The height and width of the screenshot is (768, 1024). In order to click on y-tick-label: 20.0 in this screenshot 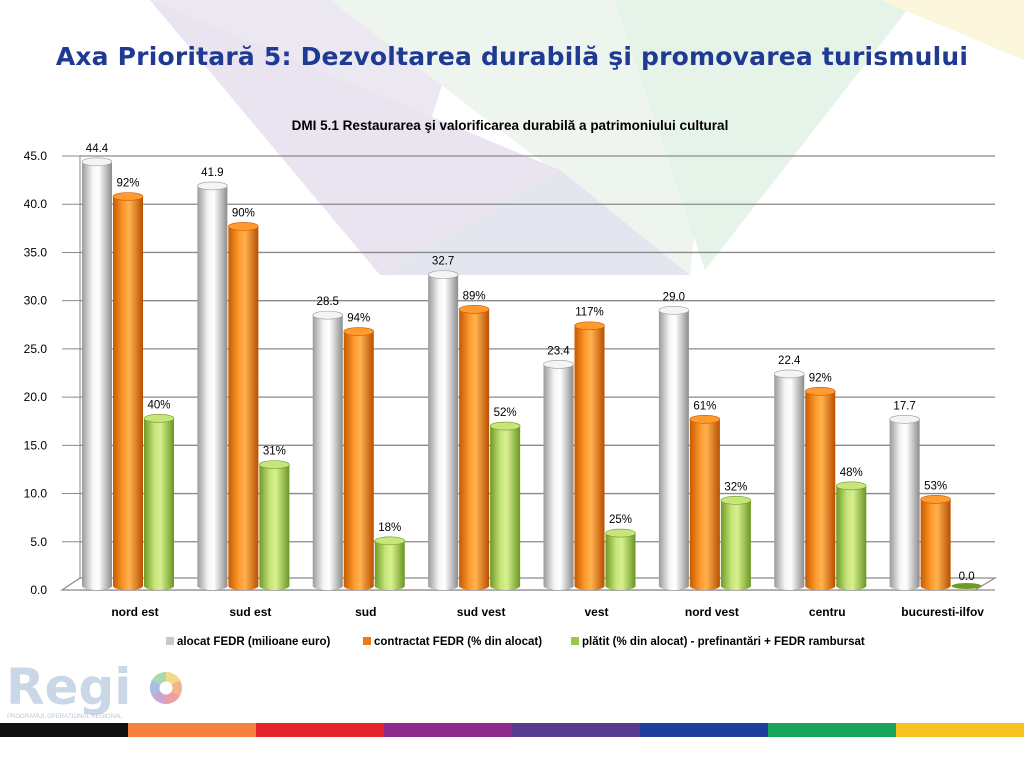, I will do `click(36, 397)`.